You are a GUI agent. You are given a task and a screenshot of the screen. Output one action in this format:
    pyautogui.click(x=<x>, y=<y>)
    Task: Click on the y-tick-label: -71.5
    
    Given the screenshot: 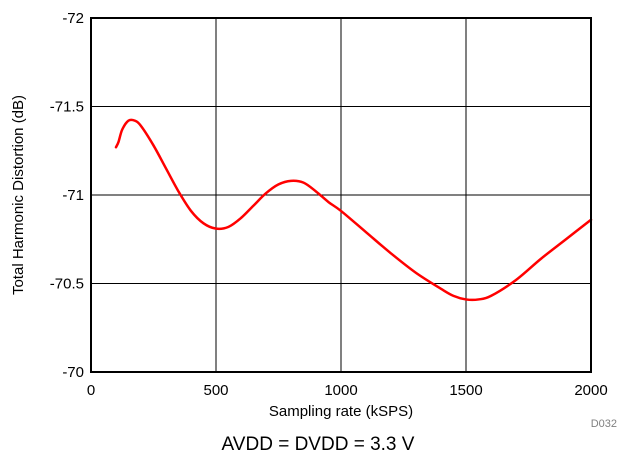 What is the action you would take?
    pyautogui.click(x=67, y=107)
    